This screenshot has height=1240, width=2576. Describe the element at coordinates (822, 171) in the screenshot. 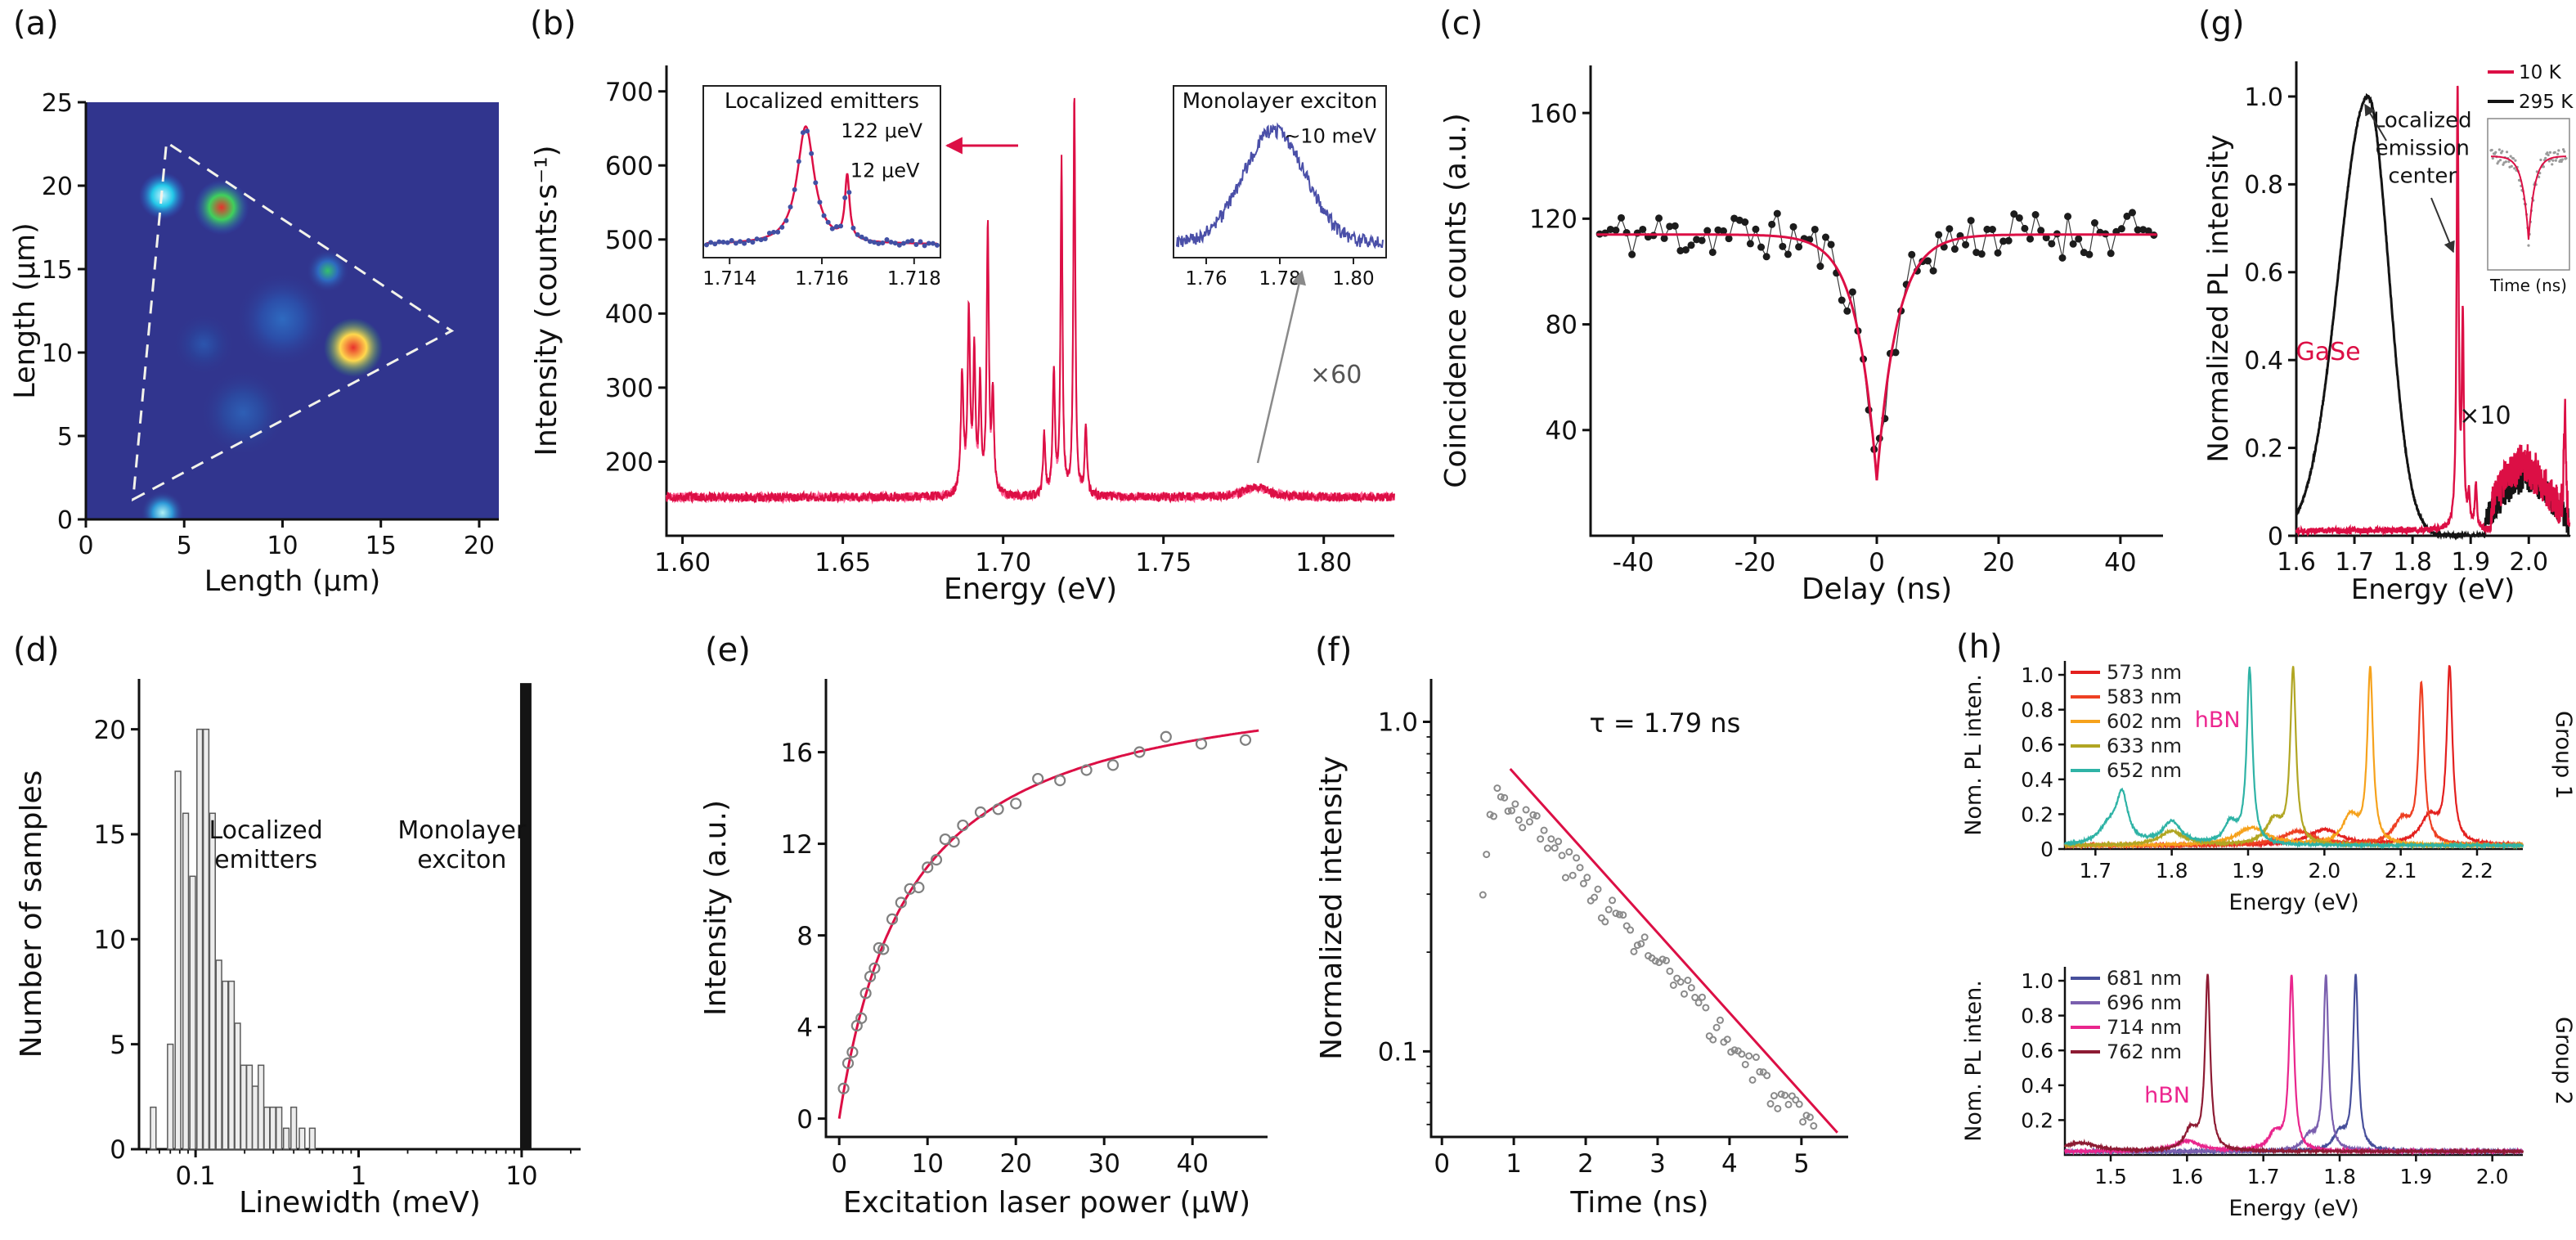

I see `inset-localized-frame` at that location.